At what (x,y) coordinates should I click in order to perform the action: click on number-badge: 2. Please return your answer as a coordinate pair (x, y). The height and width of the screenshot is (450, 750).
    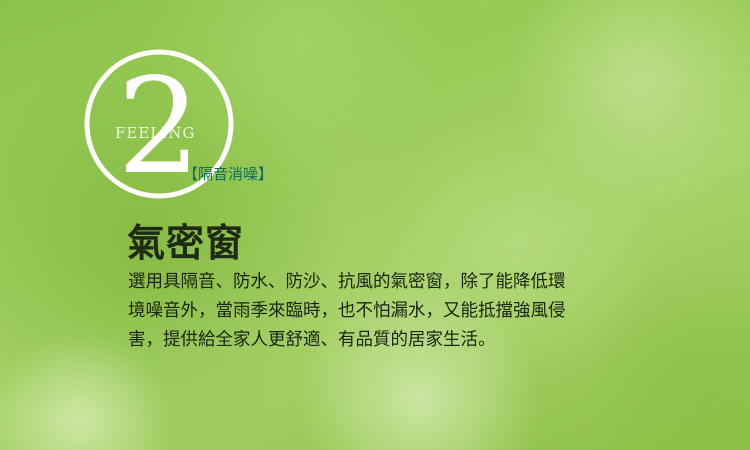
    Looking at the image, I should click on (159, 124).